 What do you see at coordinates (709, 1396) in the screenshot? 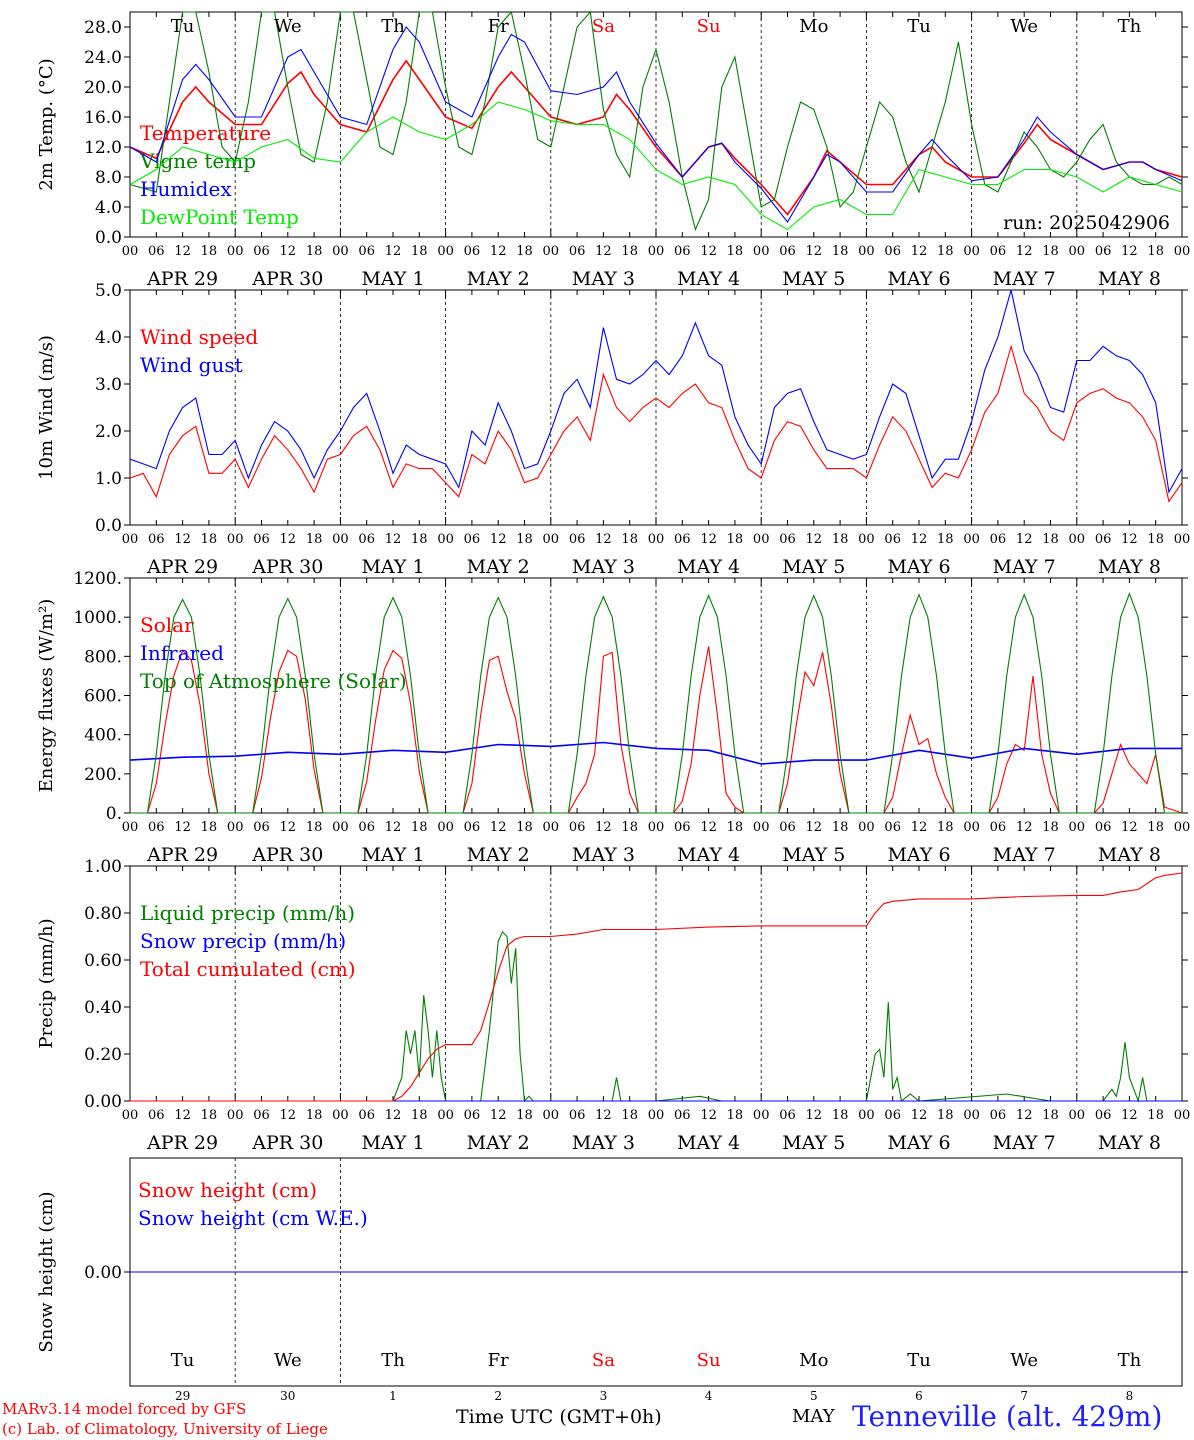
I see `day-number-label: 4` at bounding box center [709, 1396].